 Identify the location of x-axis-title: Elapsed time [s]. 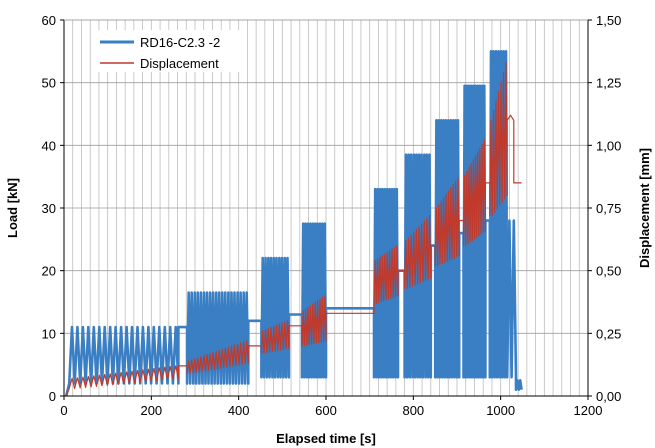
(326, 438).